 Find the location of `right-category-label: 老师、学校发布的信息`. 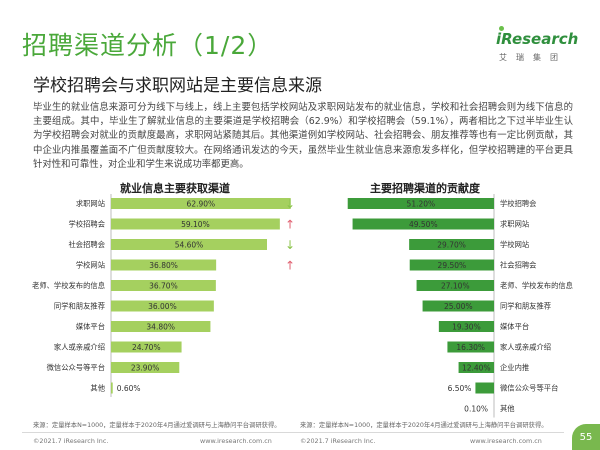

right-category-label: 老师、学校发布的信息 is located at coordinates (536, 285).